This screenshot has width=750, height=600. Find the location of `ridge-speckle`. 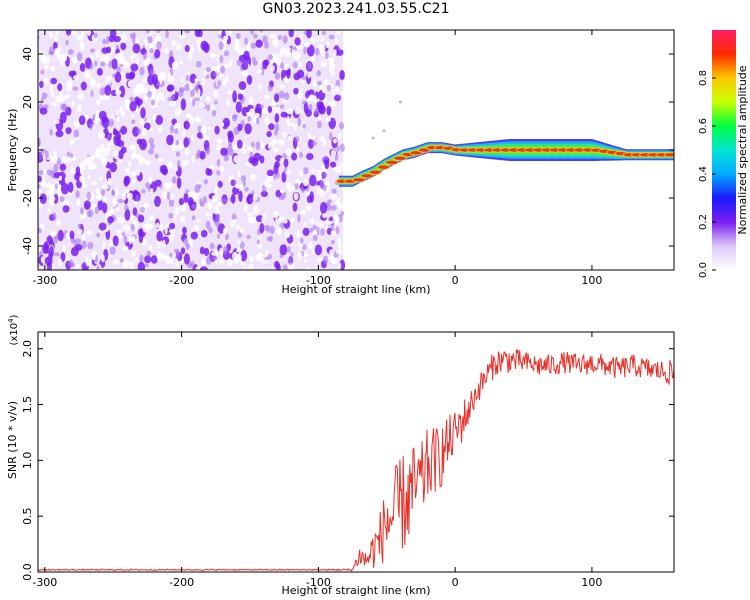

ridge-speckle is located at coordinates (373, 138).